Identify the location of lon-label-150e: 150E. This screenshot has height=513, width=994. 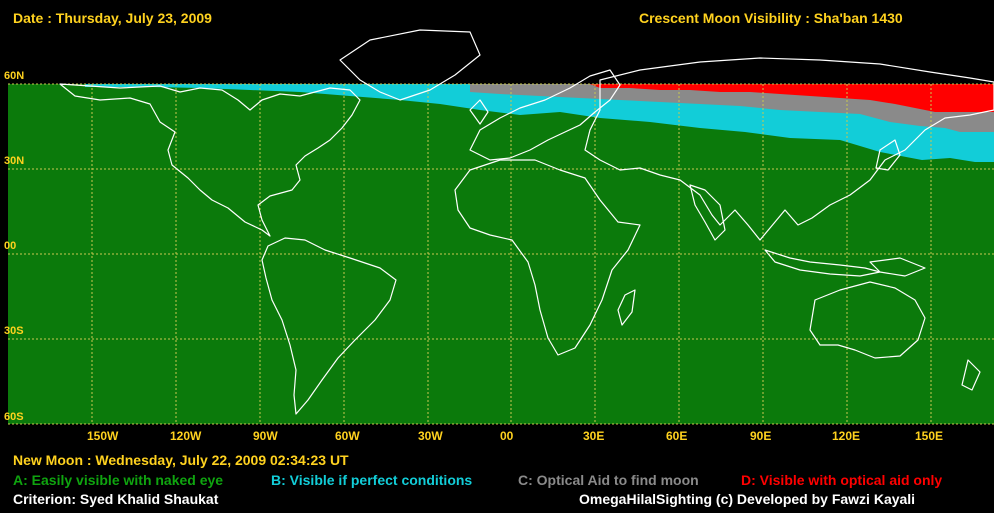
(929, 436).